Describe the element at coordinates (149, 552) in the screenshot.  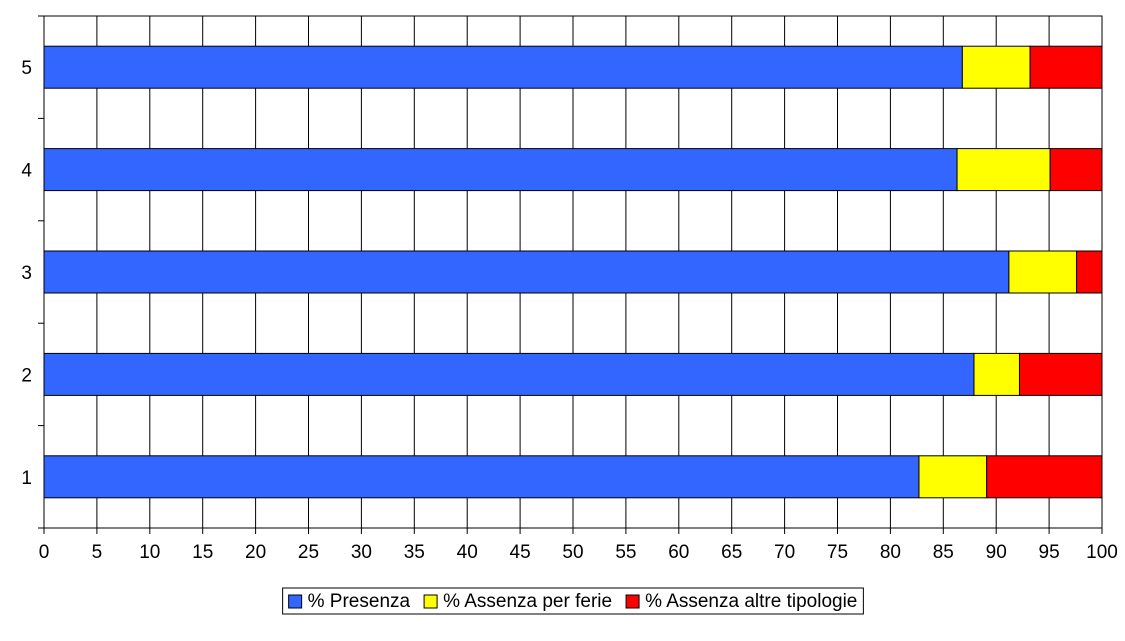
I see `x-tick-label: 10` at that location.